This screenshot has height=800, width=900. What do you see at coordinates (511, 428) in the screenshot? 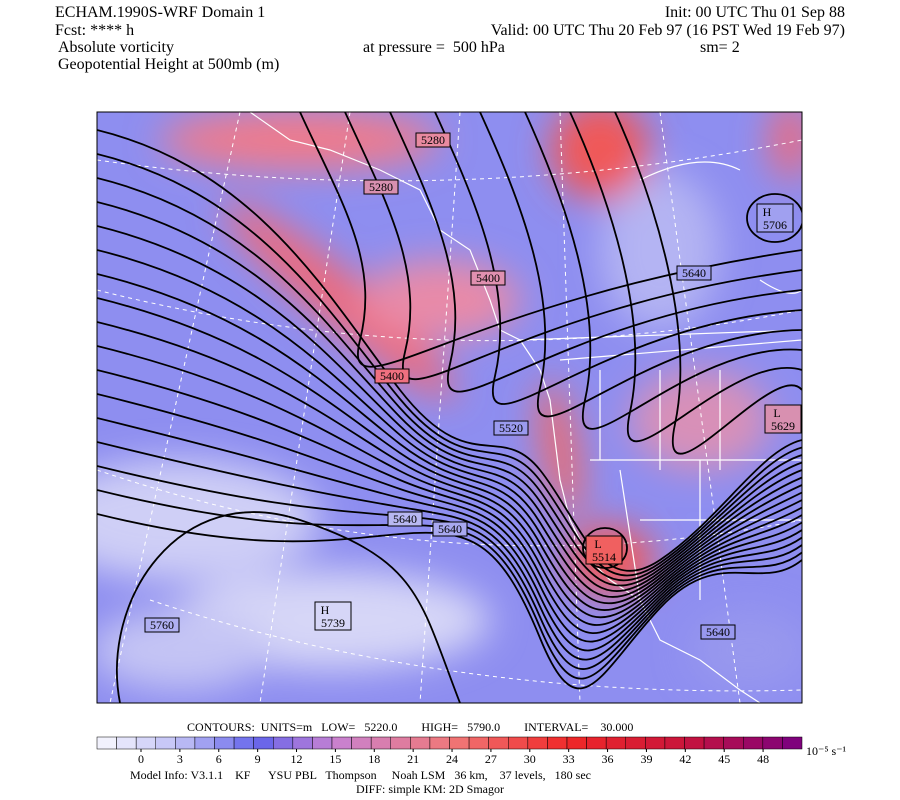
I see `contour-label: 5520` at bounding box center [511, 428].